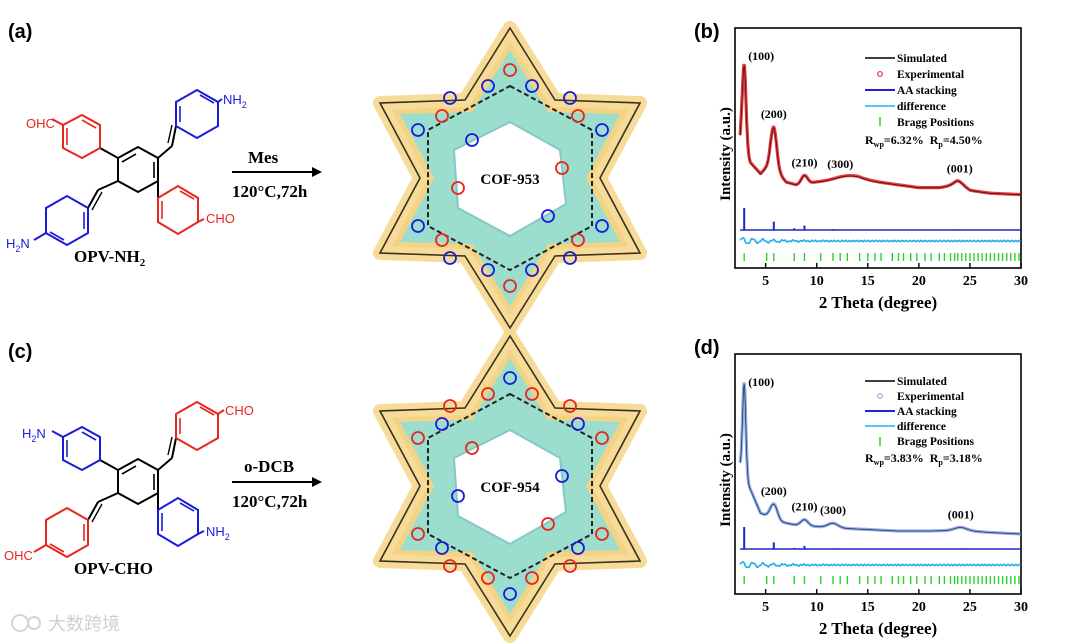  I want to click on series-d, so click(880, 483).